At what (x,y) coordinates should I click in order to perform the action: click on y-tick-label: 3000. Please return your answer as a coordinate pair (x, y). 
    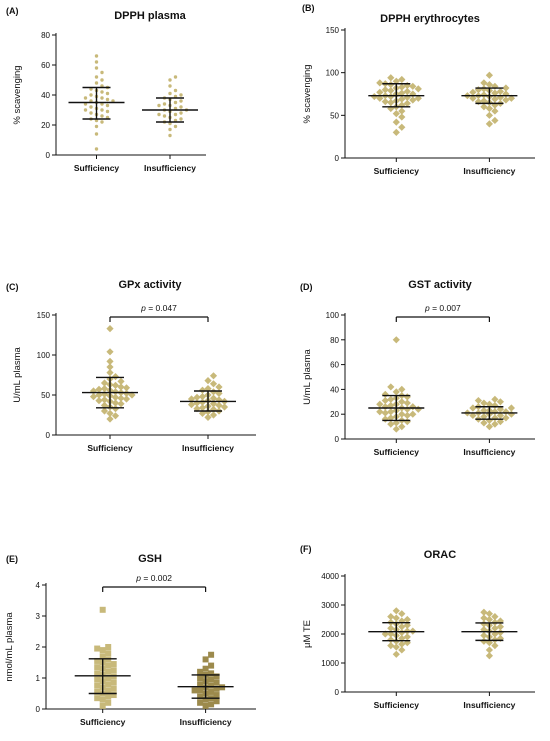
    Looking at the image, I should click on (330, 605).